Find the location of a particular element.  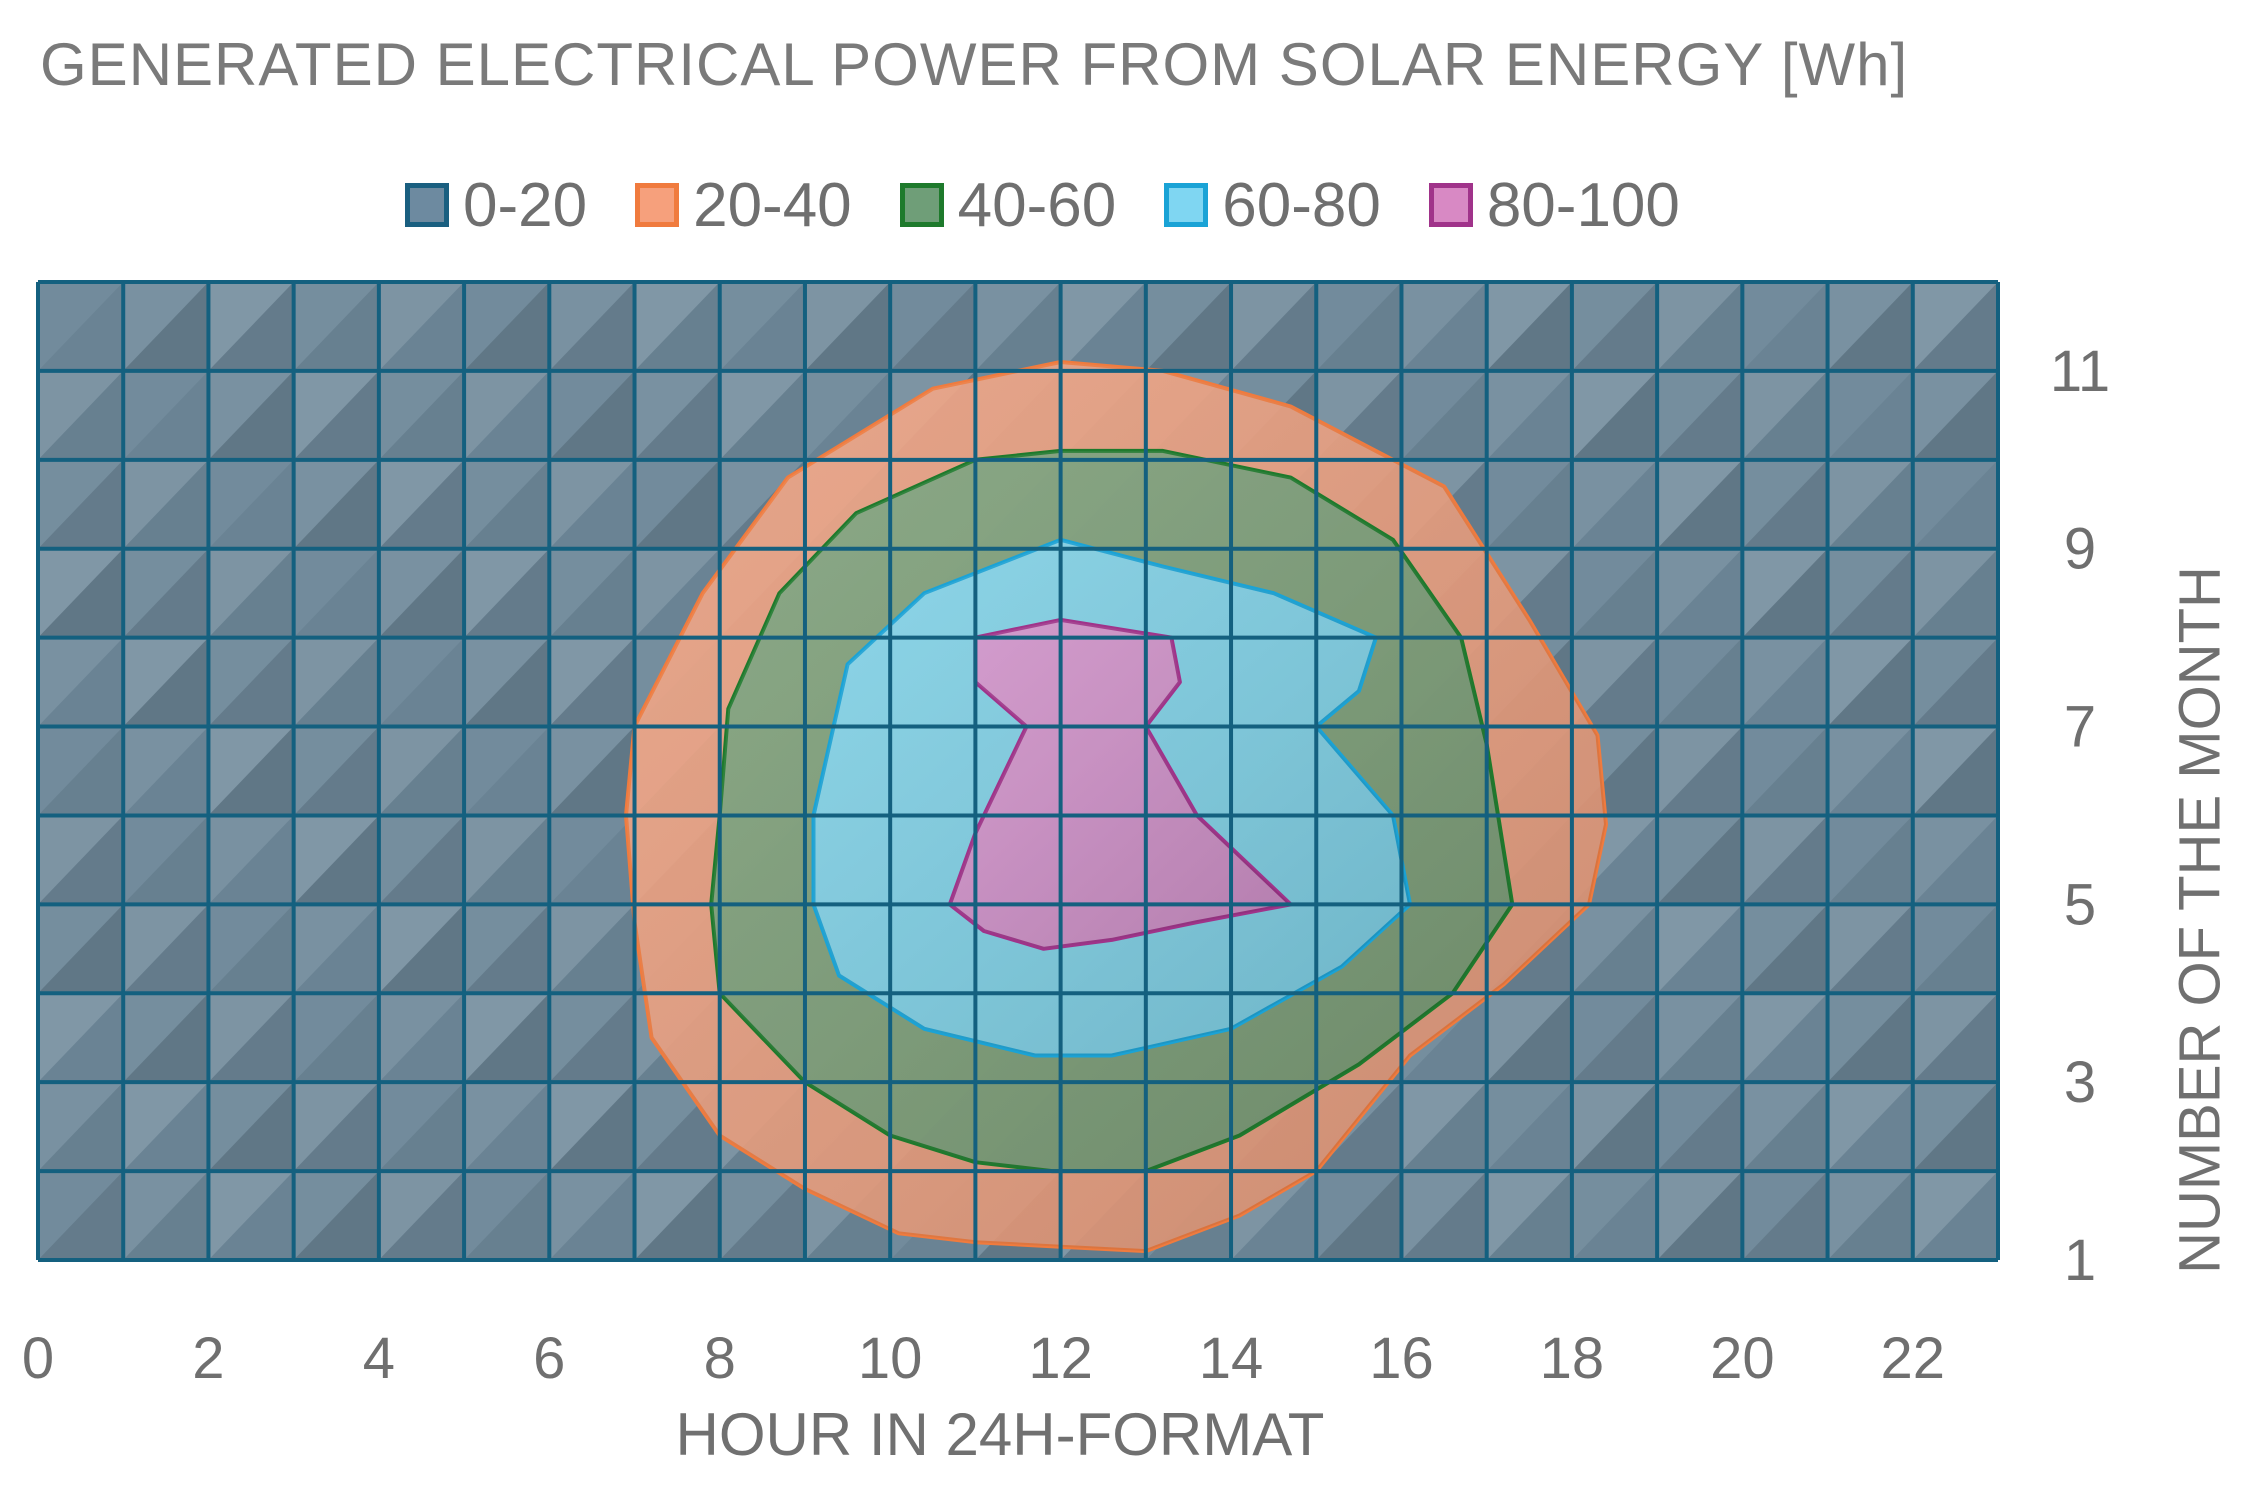

legend-item-80-100: 80-100 is located at coordinates (1554, 205).